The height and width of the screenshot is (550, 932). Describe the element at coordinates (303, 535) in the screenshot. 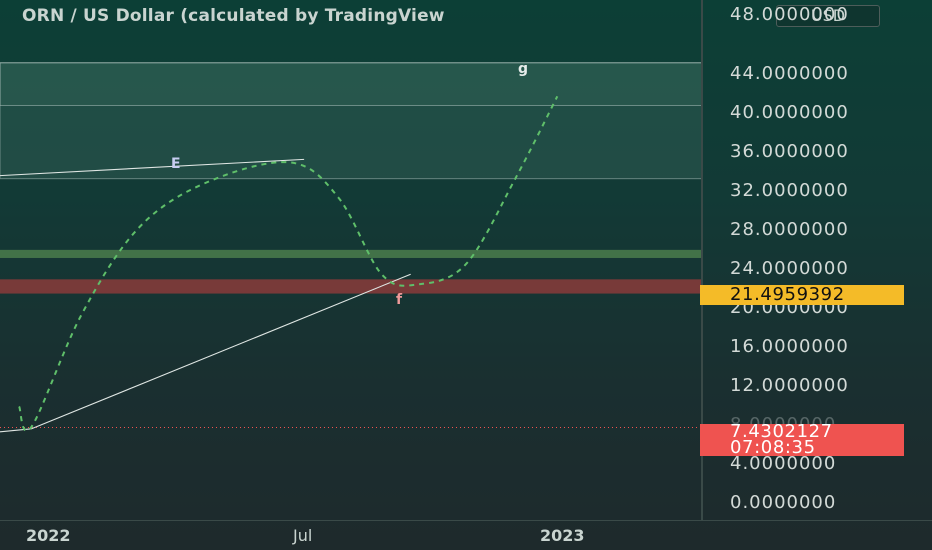

I see `time-label-jul: Jul` at that location.